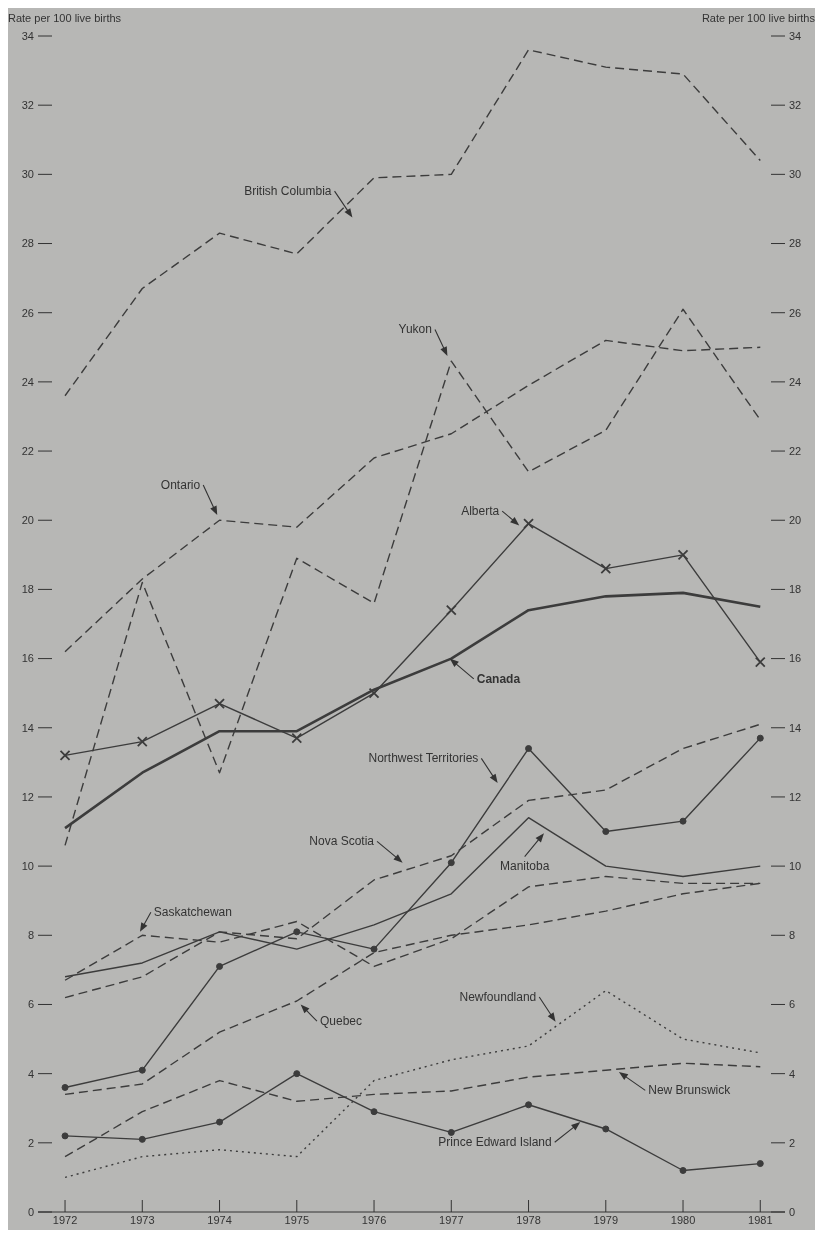 This screenshot has width=823, height=1238. I want to click on y-tick-label: 28, so click(27, 243).